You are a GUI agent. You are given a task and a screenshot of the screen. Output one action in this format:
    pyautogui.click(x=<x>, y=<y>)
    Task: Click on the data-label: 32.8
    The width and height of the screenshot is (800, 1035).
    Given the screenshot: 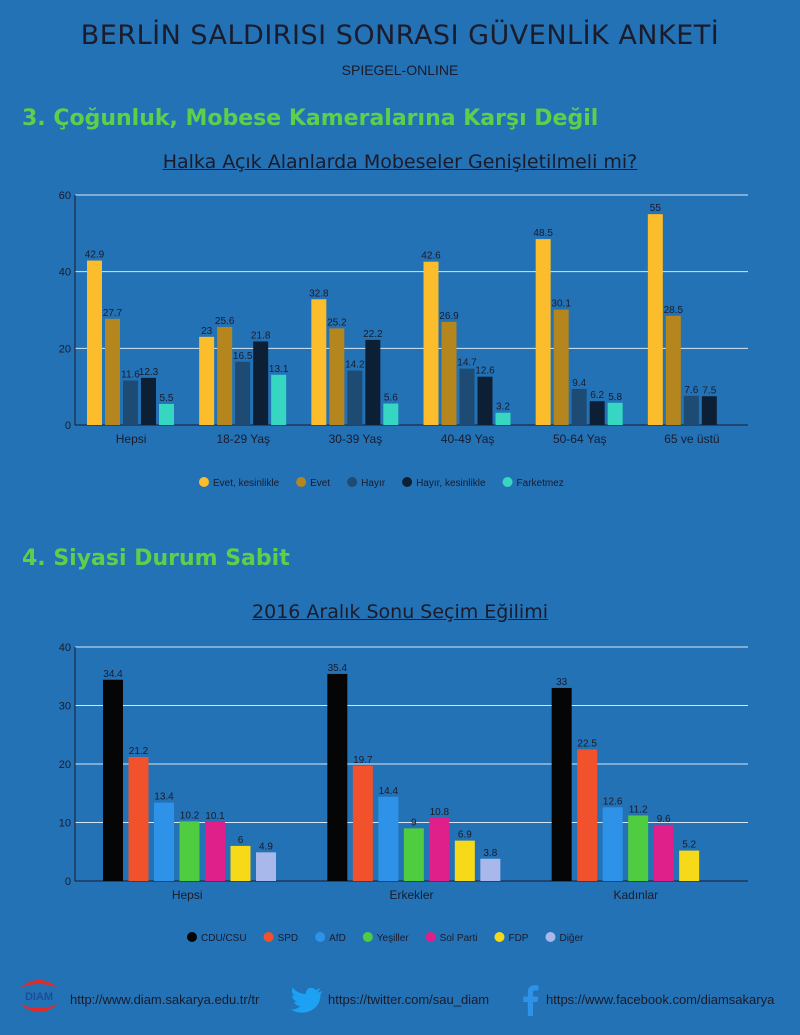 What is the action you would take?
    pyautogui.click(x=319, y=293)
    